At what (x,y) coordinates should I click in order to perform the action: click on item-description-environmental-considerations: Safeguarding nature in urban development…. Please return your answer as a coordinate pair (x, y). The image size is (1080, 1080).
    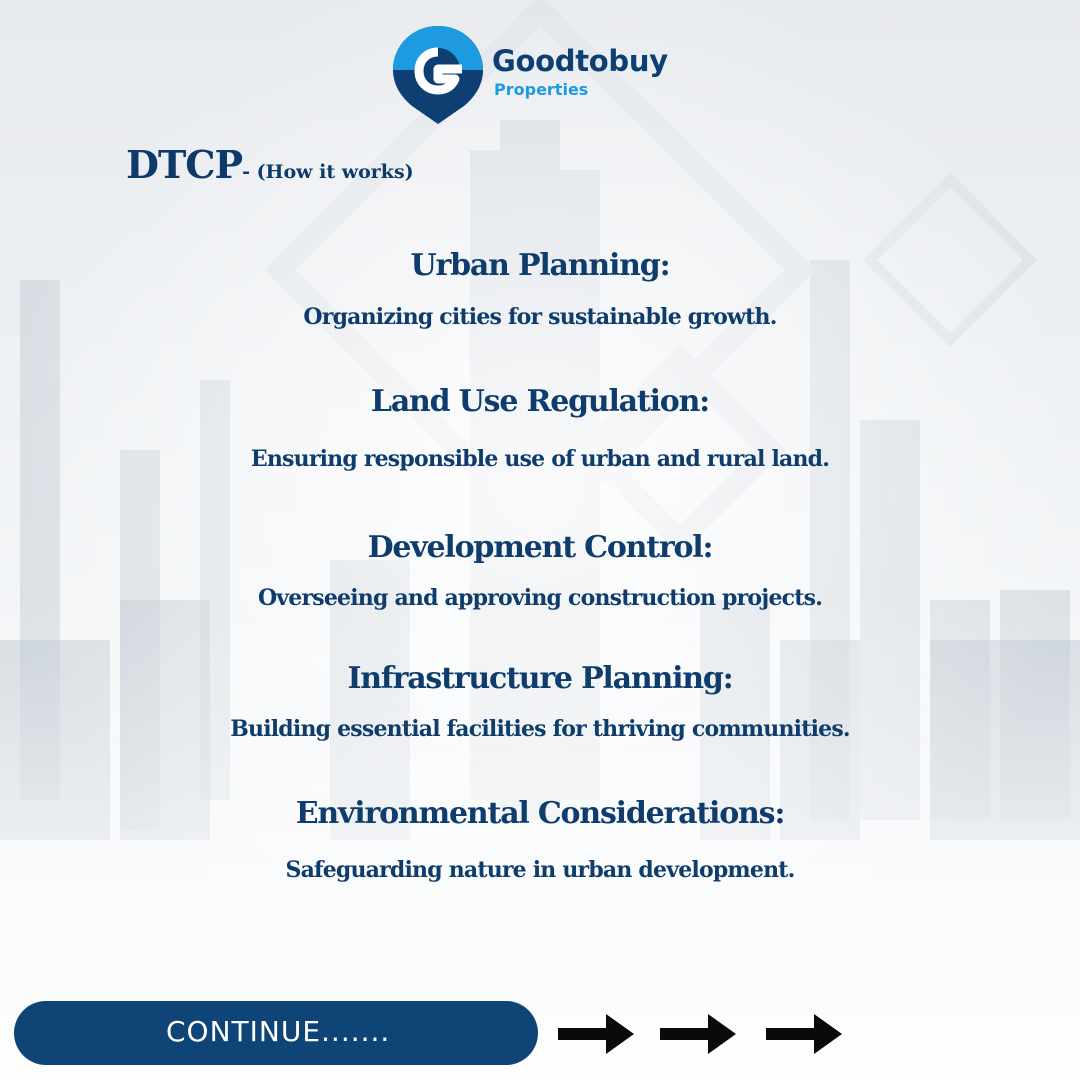
    Looking at the image, I should click on (540, 870).